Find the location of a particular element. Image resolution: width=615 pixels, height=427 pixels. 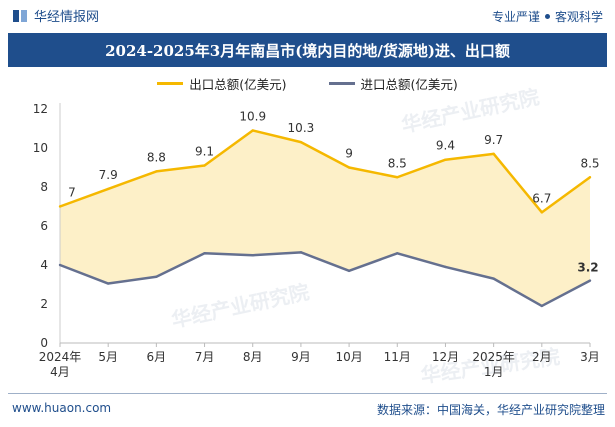

legend-swatch-import is located at coordinates (341, 83).